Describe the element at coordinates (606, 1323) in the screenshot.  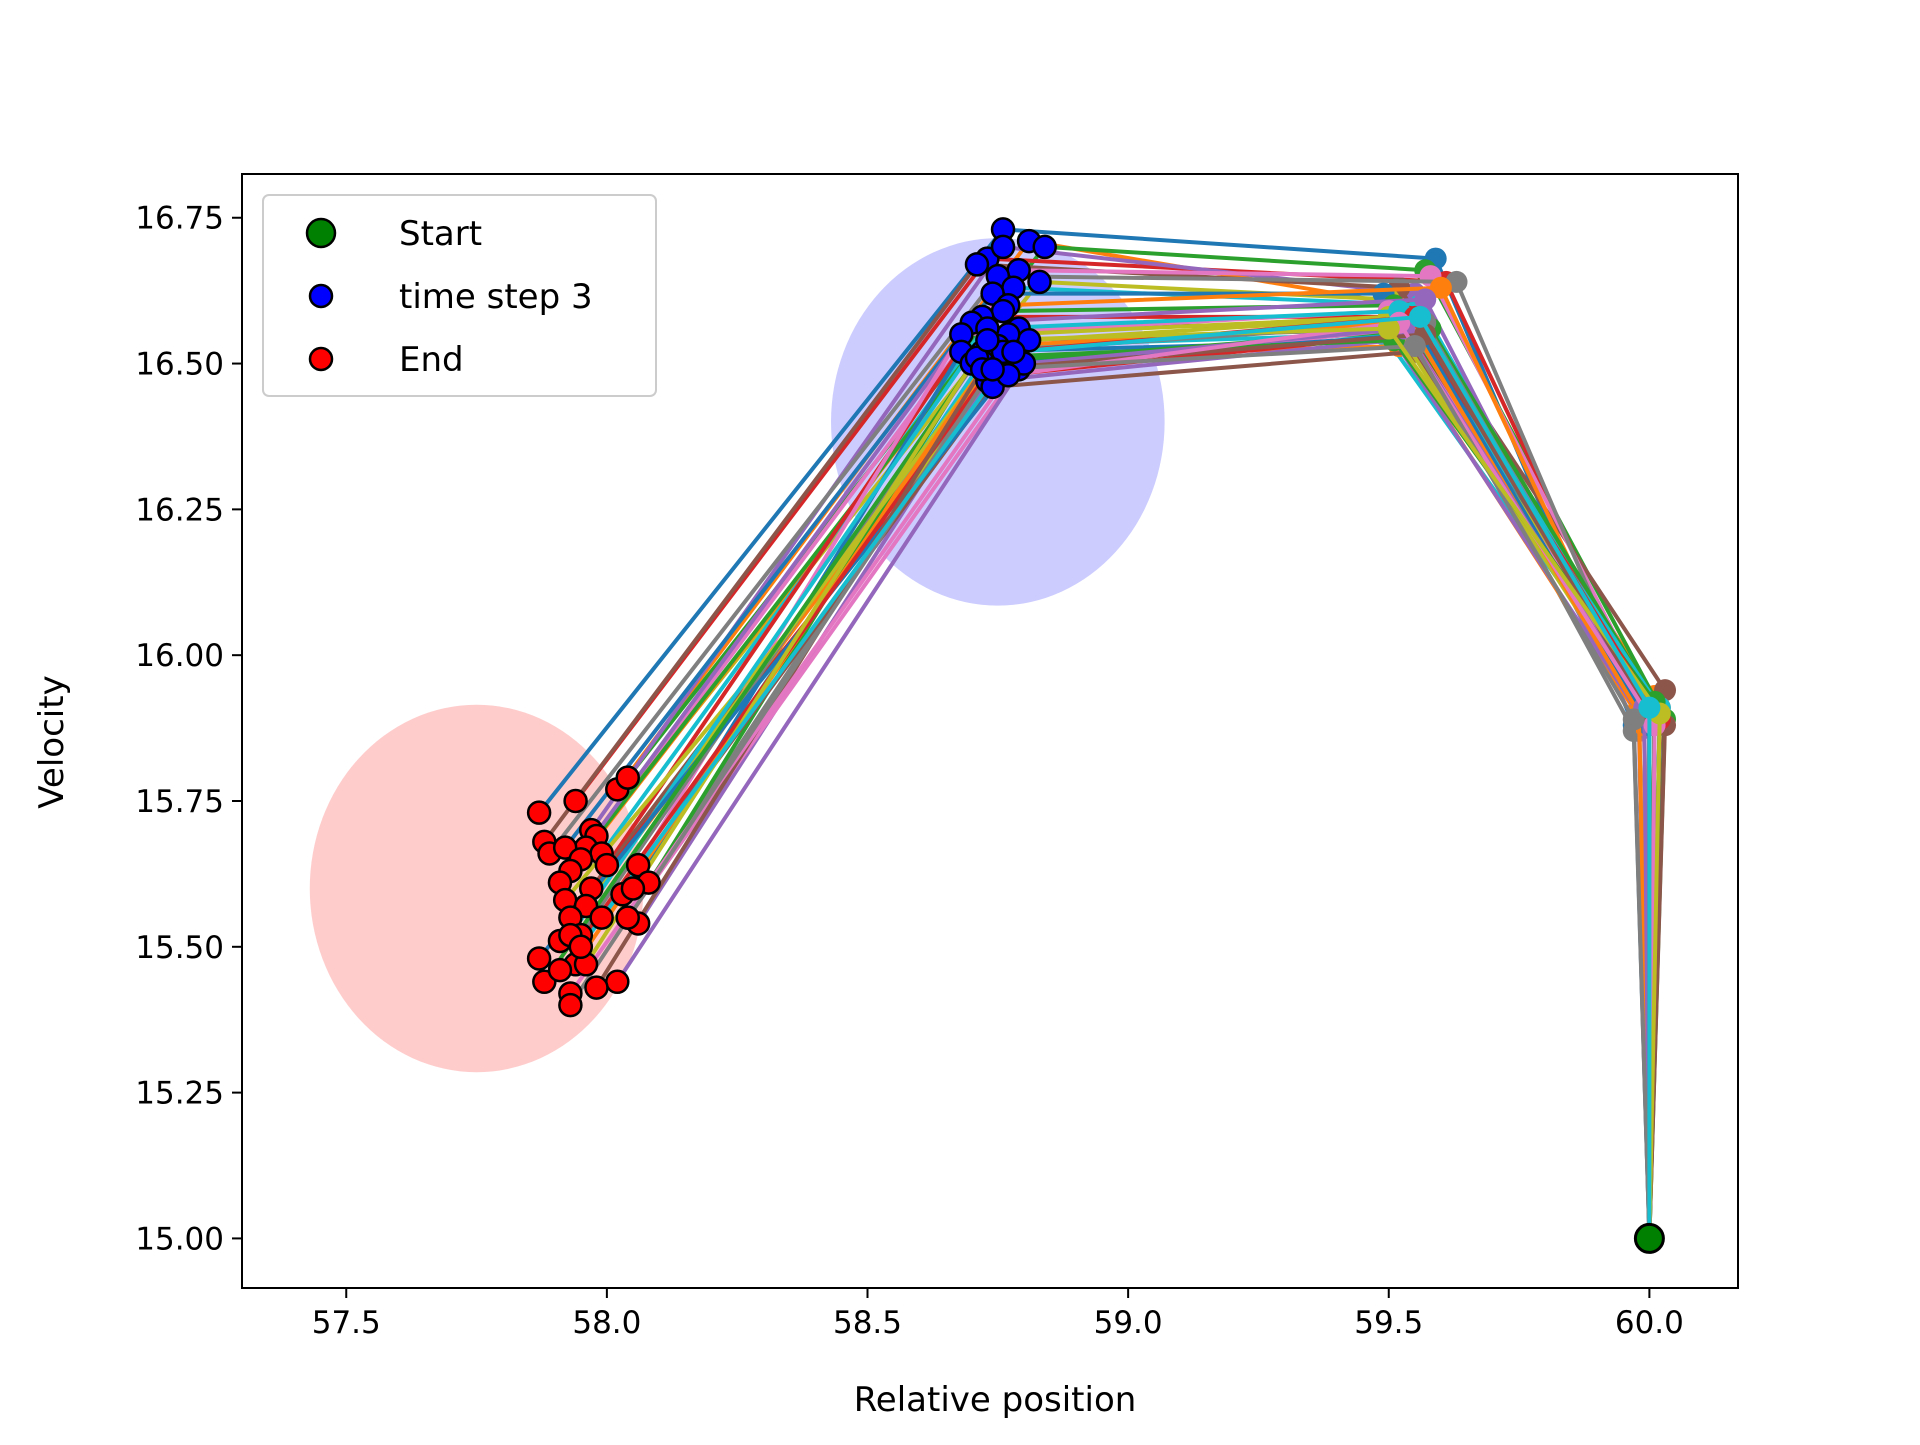
I see `x-tick-label: 58.0` at that location.